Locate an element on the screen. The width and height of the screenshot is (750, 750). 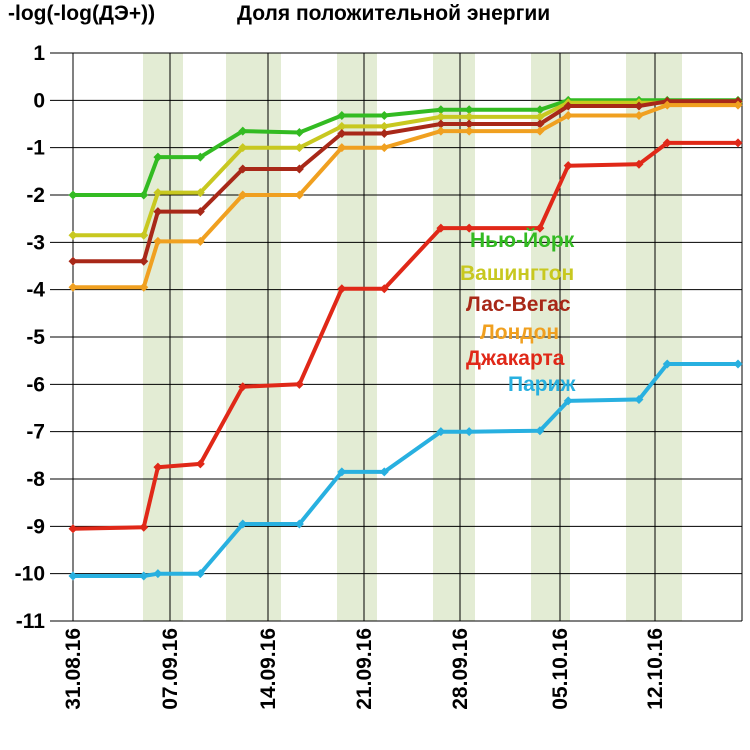
chart-title: Доля положительной энергии is located at coordinates (394, 13).